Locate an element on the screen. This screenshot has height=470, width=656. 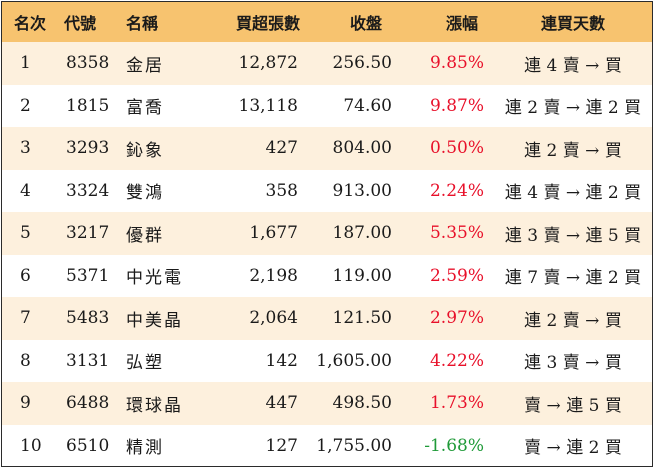
consecutive-days-cell: 連 4 賣 → 連 2 買 is located at coordinates (573, 193).